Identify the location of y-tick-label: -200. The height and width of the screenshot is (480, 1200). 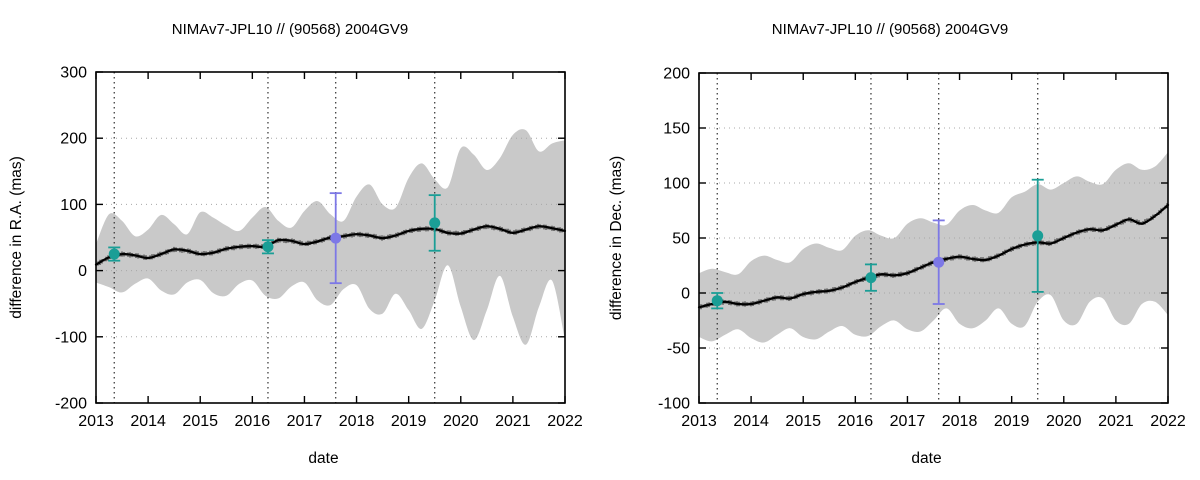
(71, 404).